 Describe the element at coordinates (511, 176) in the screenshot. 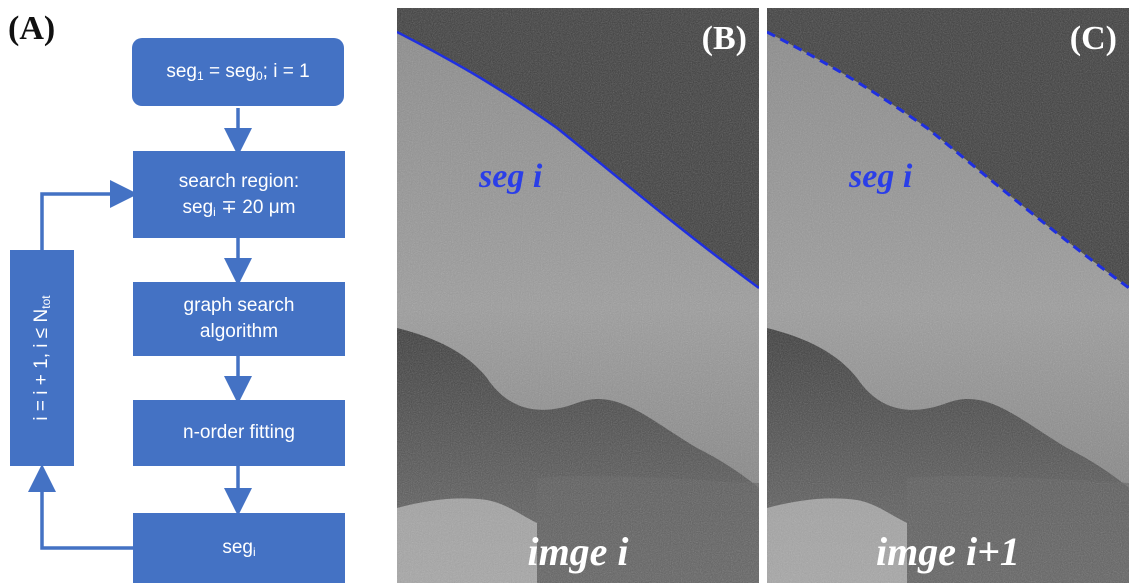

I see `panel-b-seg-label: seg i` at that location.